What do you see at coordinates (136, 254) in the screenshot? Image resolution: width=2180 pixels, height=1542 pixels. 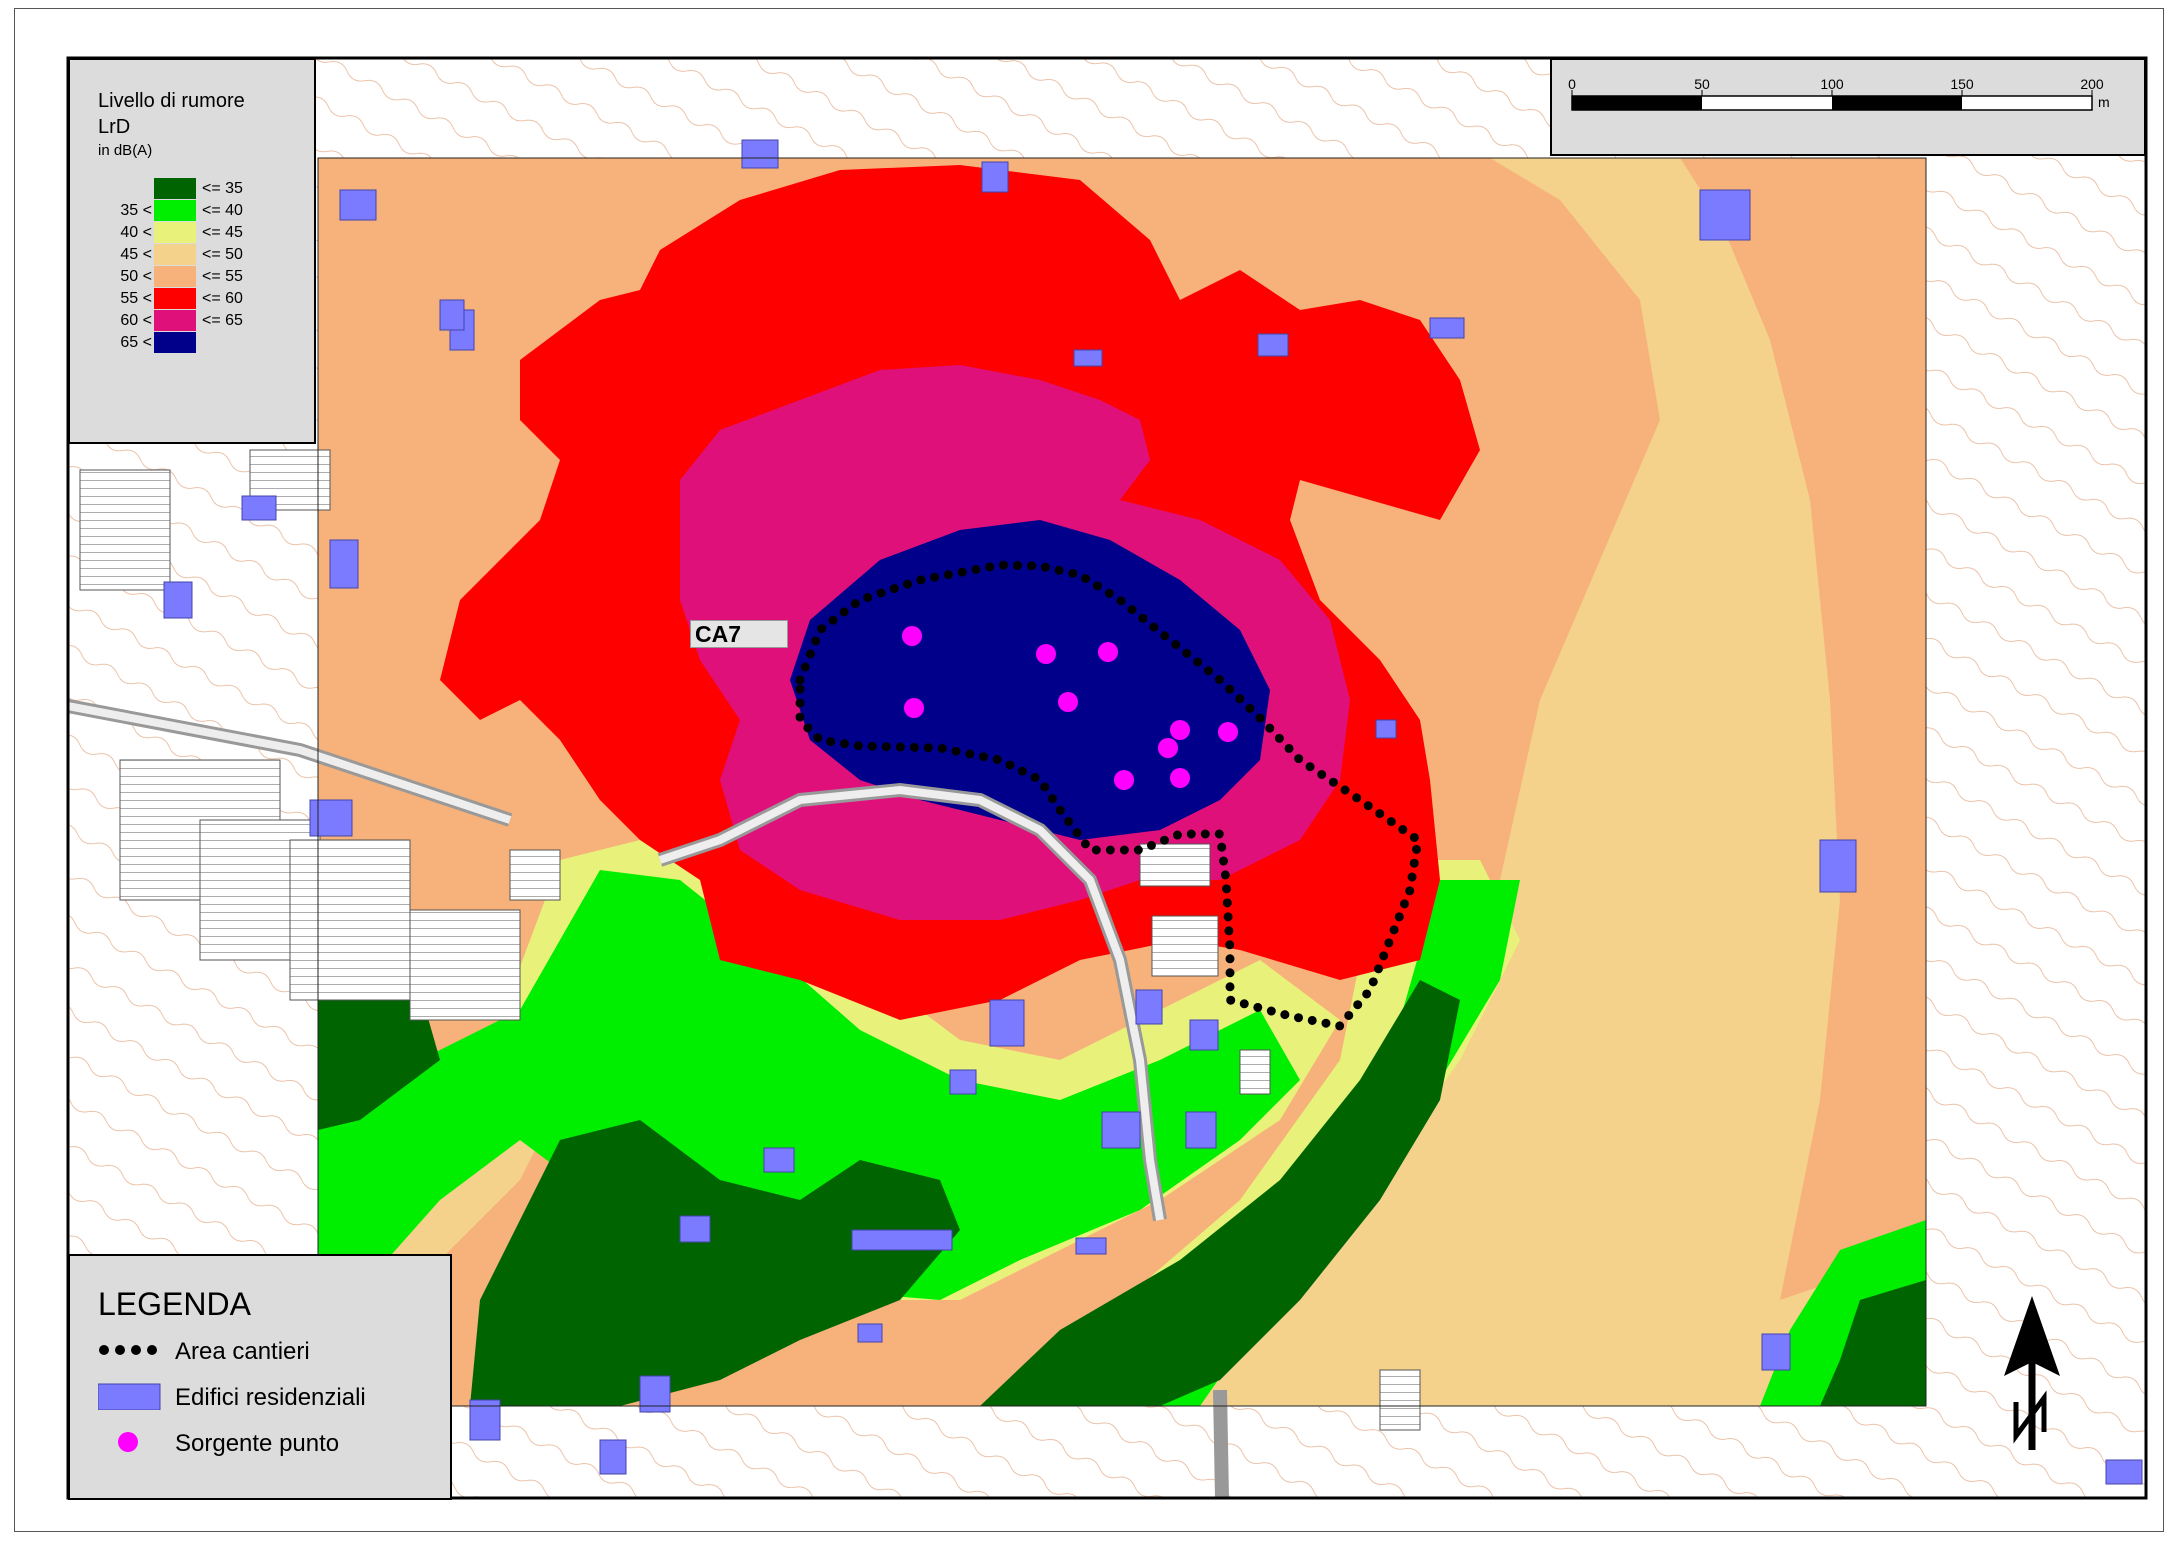 I see `noise-class-low: 45 <` at bounding box center [136, 254].